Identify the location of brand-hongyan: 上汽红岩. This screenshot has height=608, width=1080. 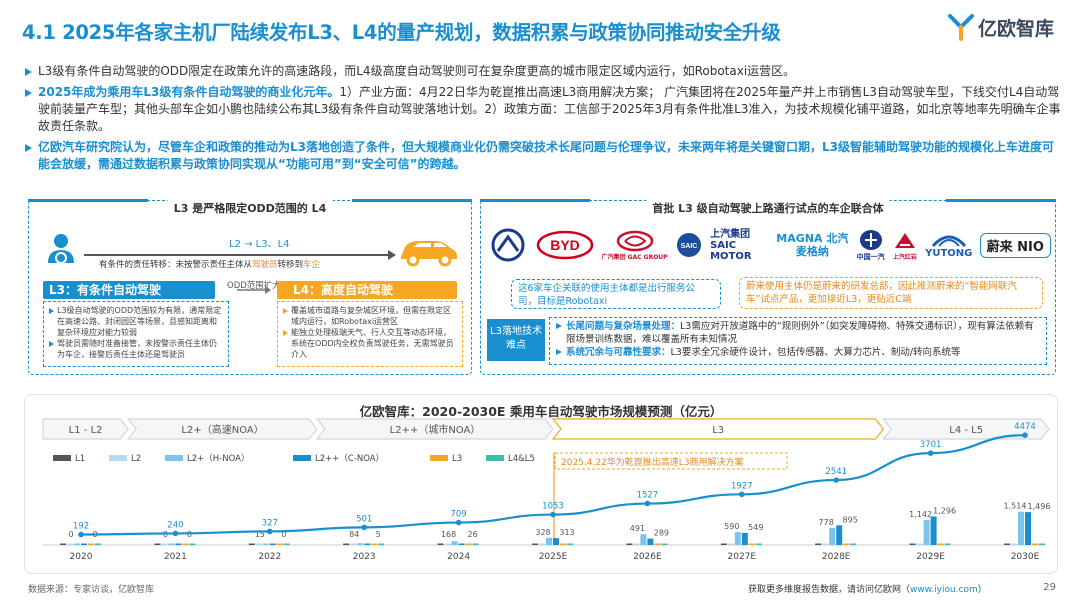
(905, 245).